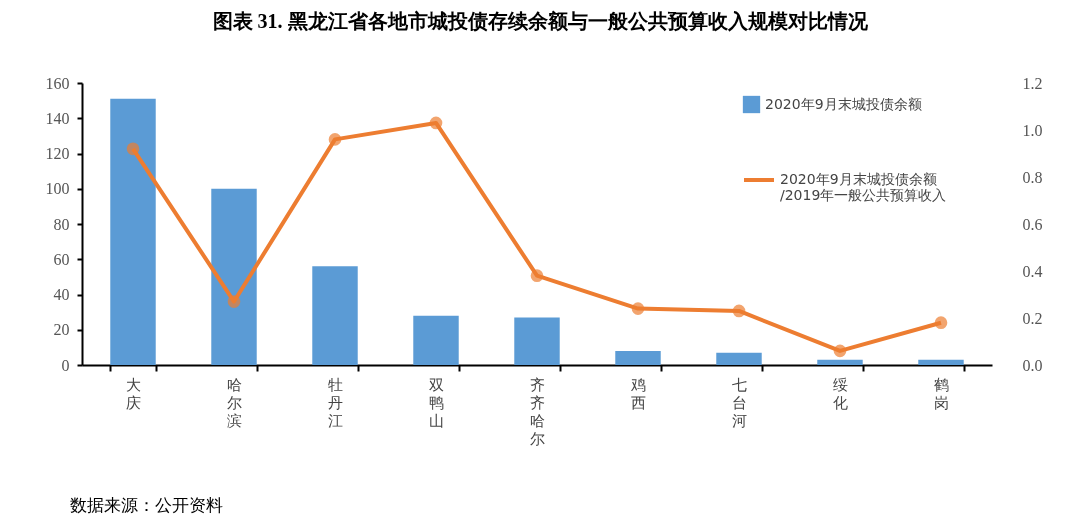  I want to click on x-tick-label: 绥化, so click(840, 393).